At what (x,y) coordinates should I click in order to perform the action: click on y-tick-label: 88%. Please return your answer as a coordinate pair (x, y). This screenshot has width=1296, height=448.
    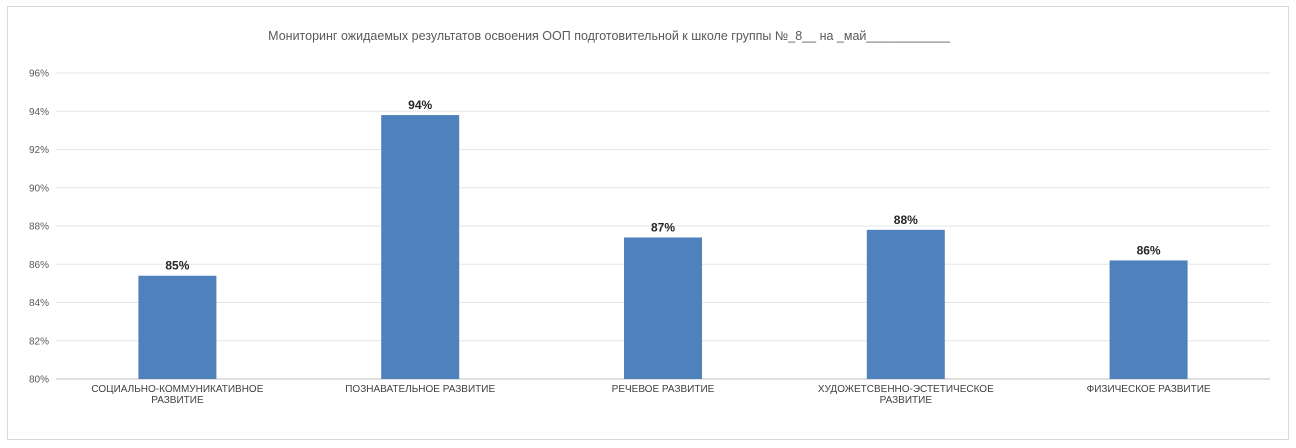
    Looking at the image, I should click on (39, 227).